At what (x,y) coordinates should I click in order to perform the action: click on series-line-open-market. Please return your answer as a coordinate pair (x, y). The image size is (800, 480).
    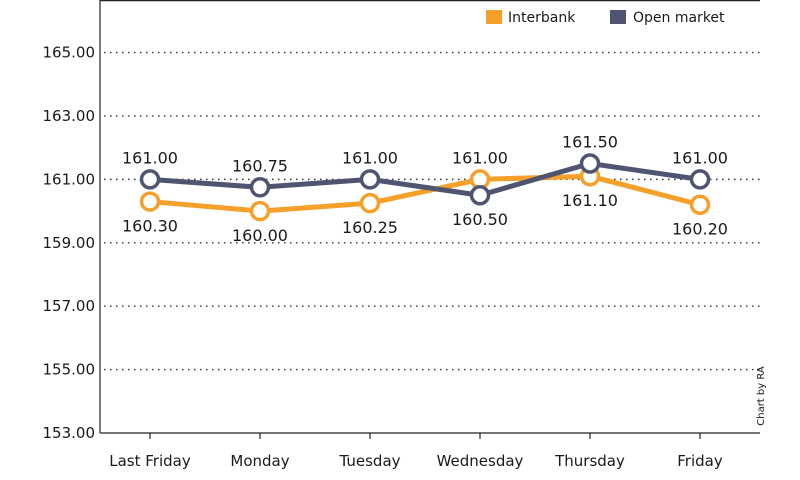
    Looking at the image, I should click on (425, 179).